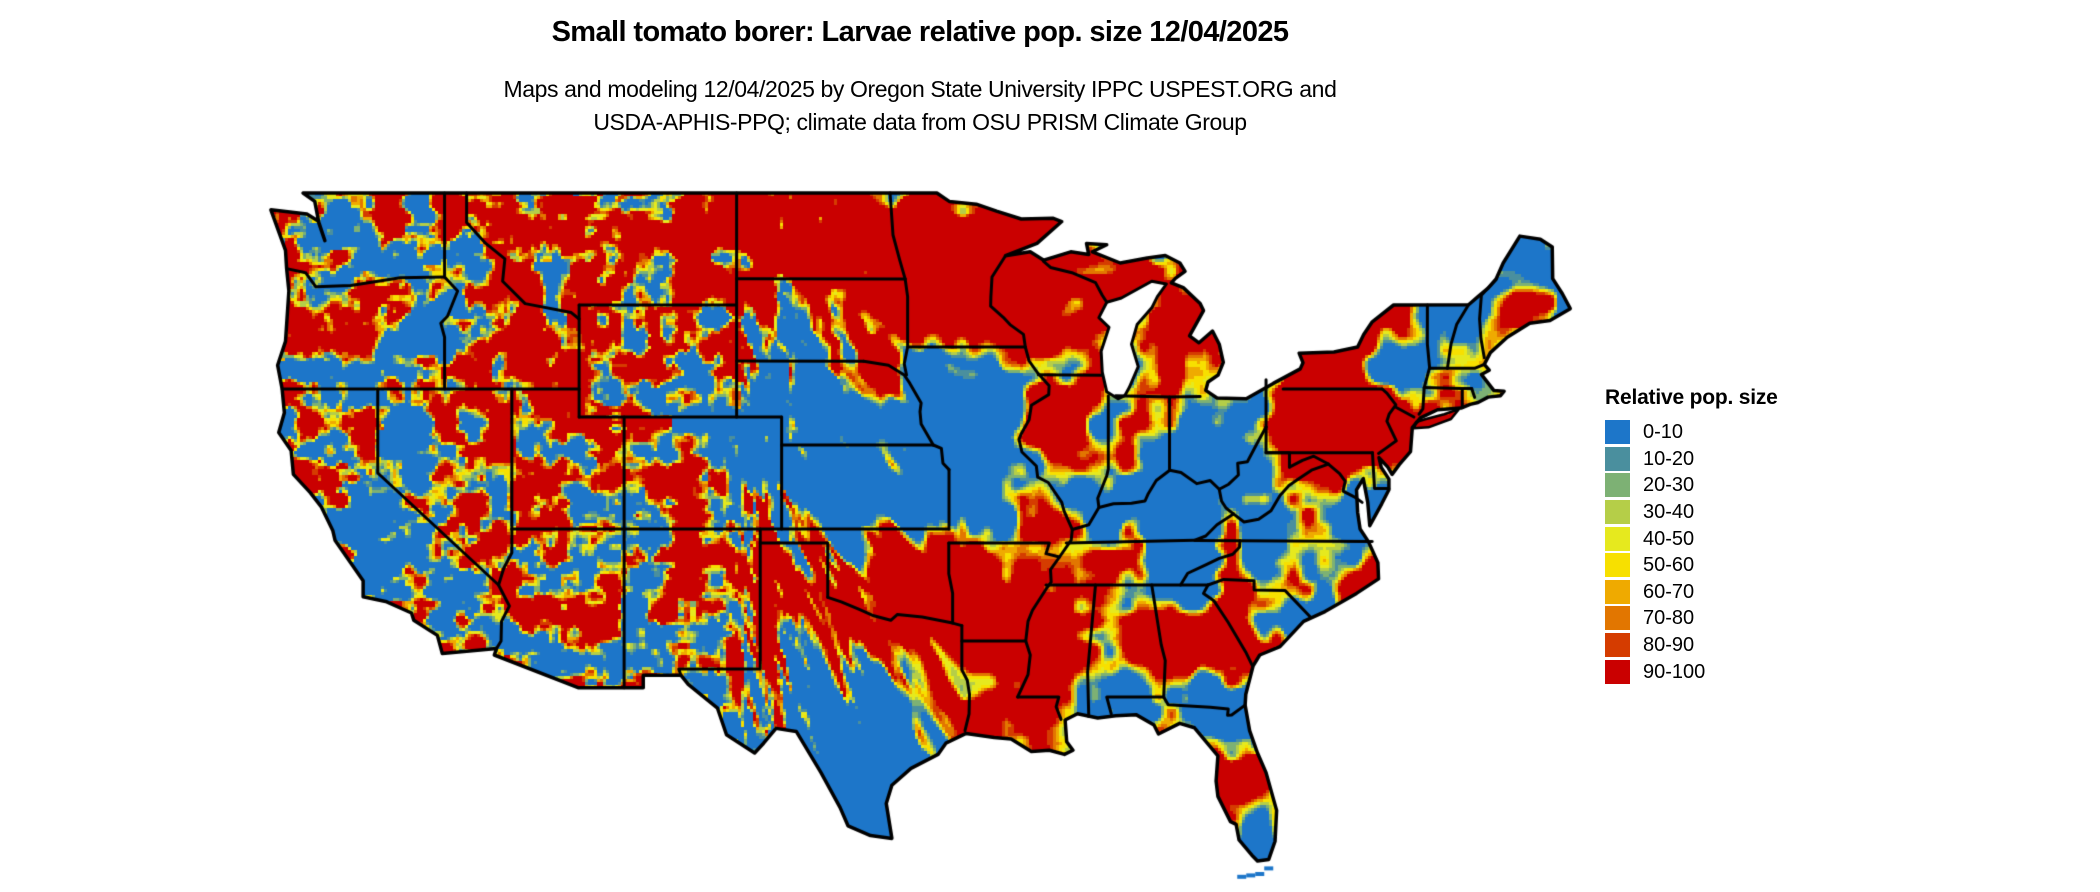  Describe the element at coordinates (1669, 591) in the screenshot. I see `legend-label: 60-70` at that location.